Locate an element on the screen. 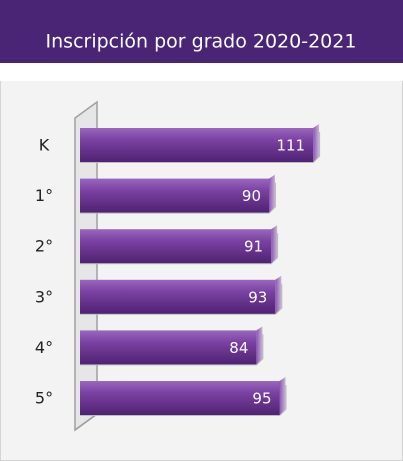  axis-base is located at coordinates (86, 422).